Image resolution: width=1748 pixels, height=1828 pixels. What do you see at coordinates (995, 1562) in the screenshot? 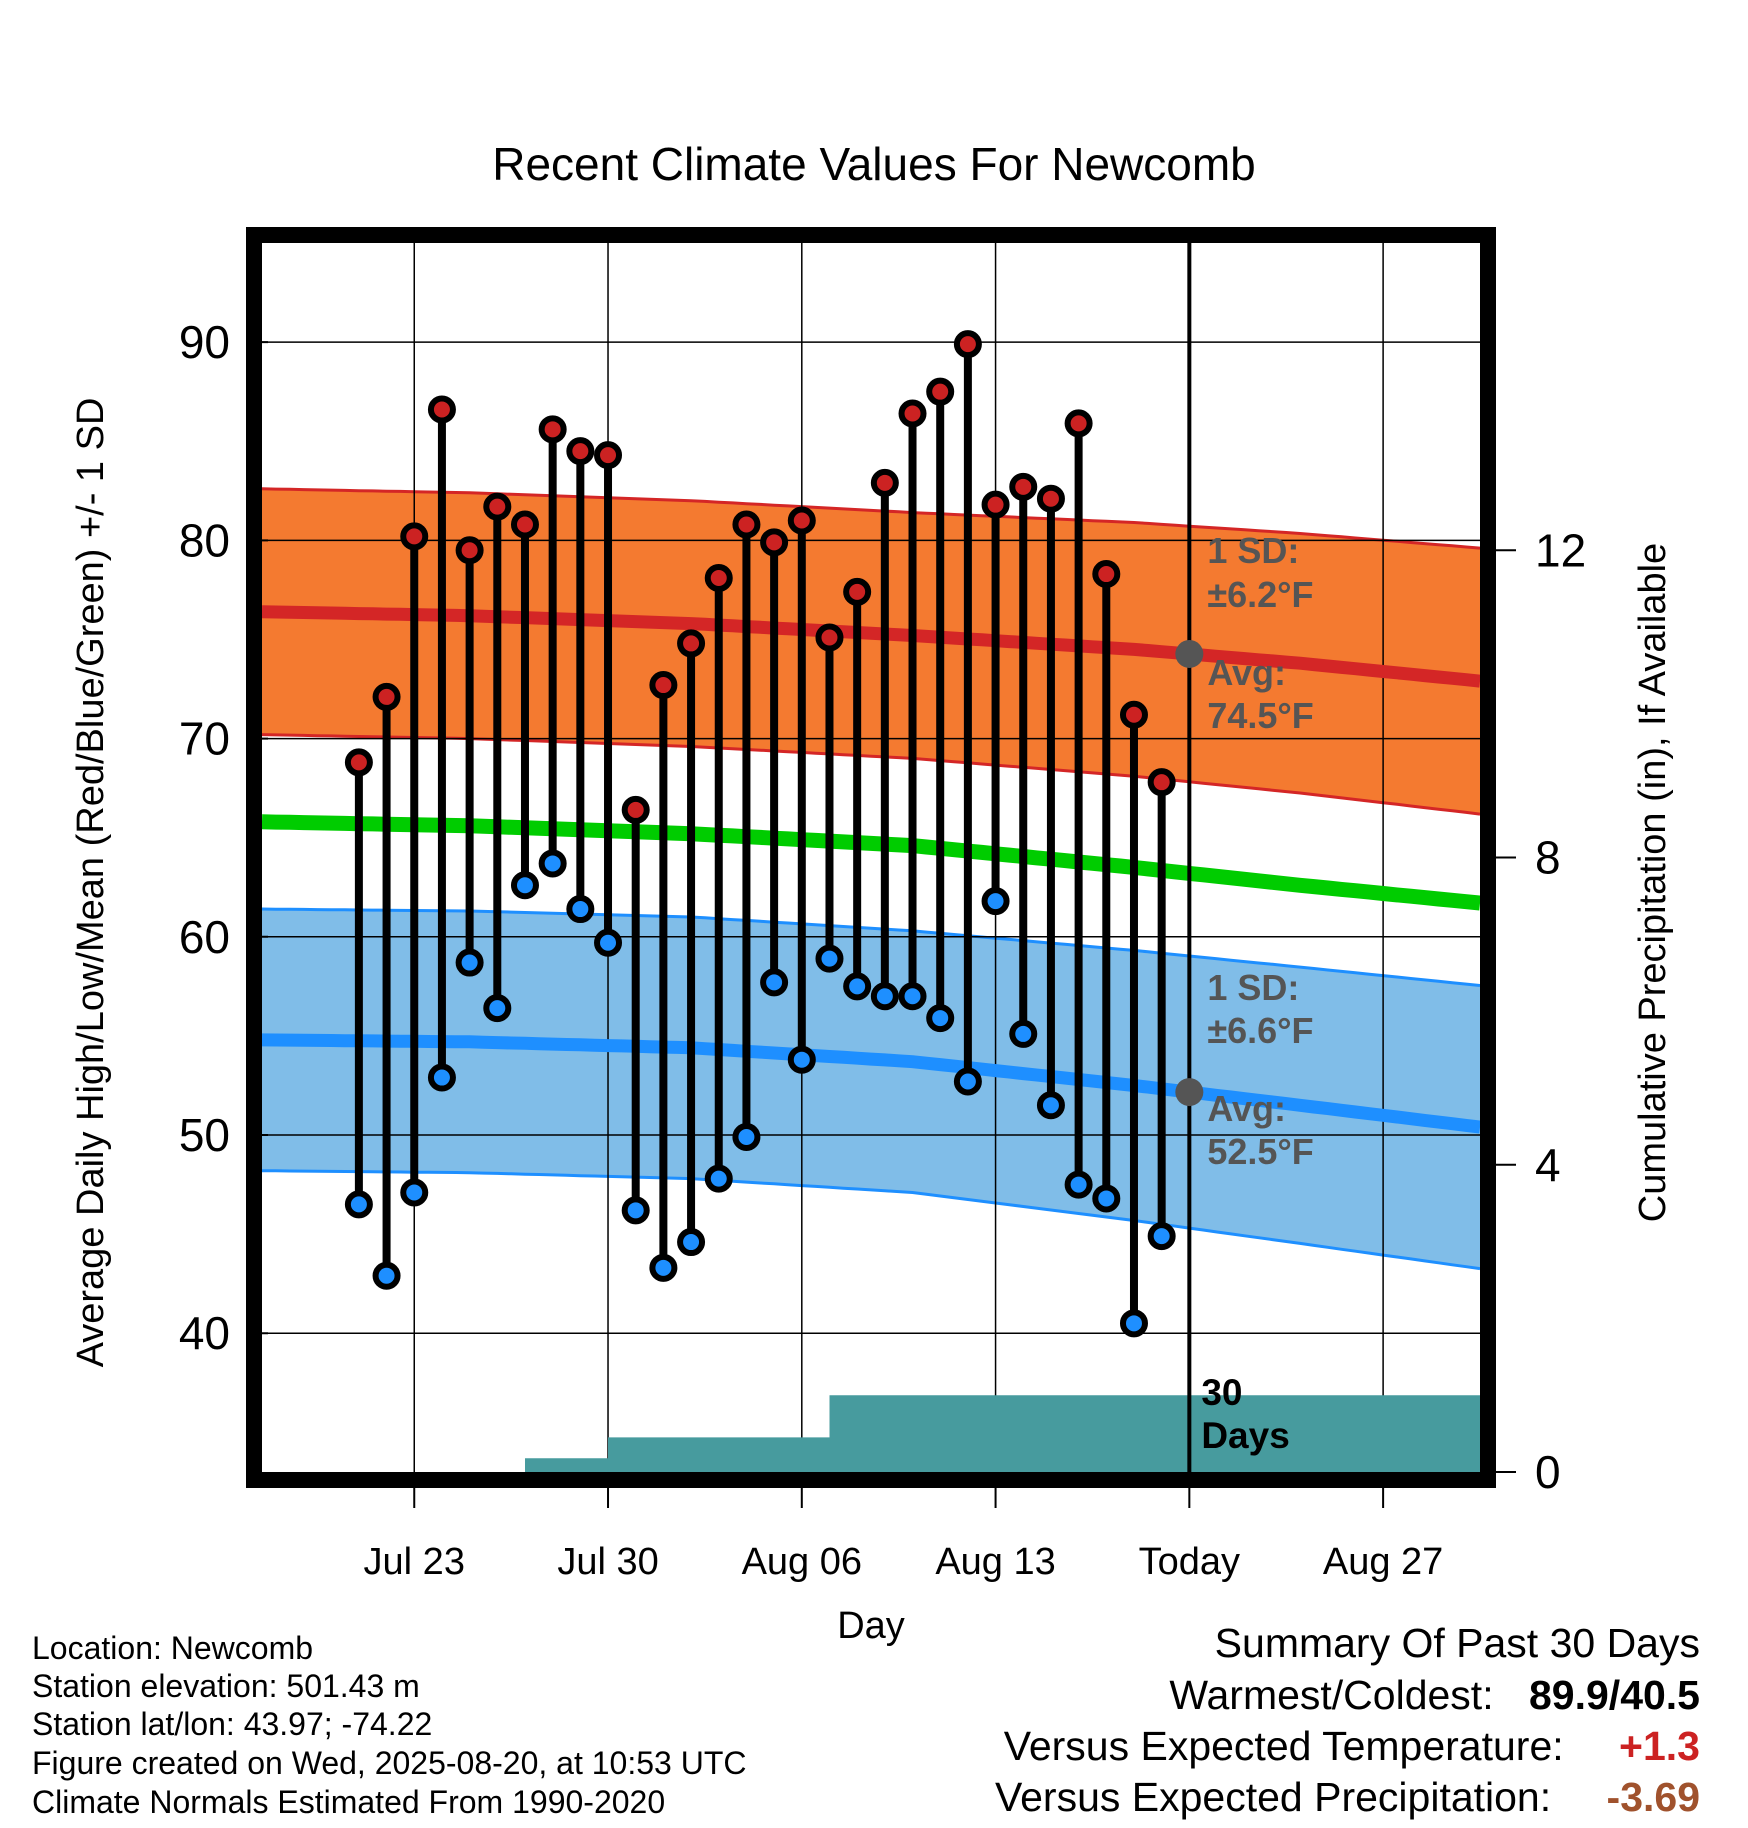
I see `x-tick-label: Aug 13` at bounding box center [995, 1562].